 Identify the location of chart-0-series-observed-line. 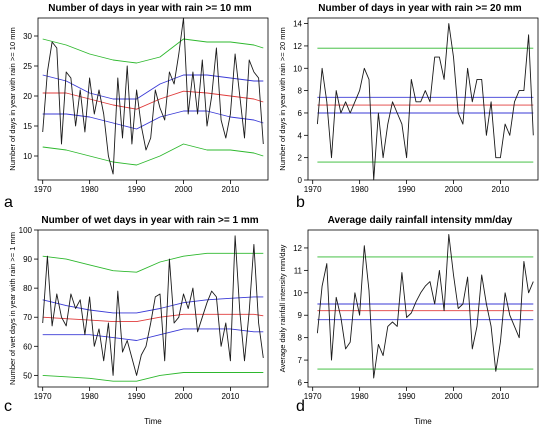
(153, 96).